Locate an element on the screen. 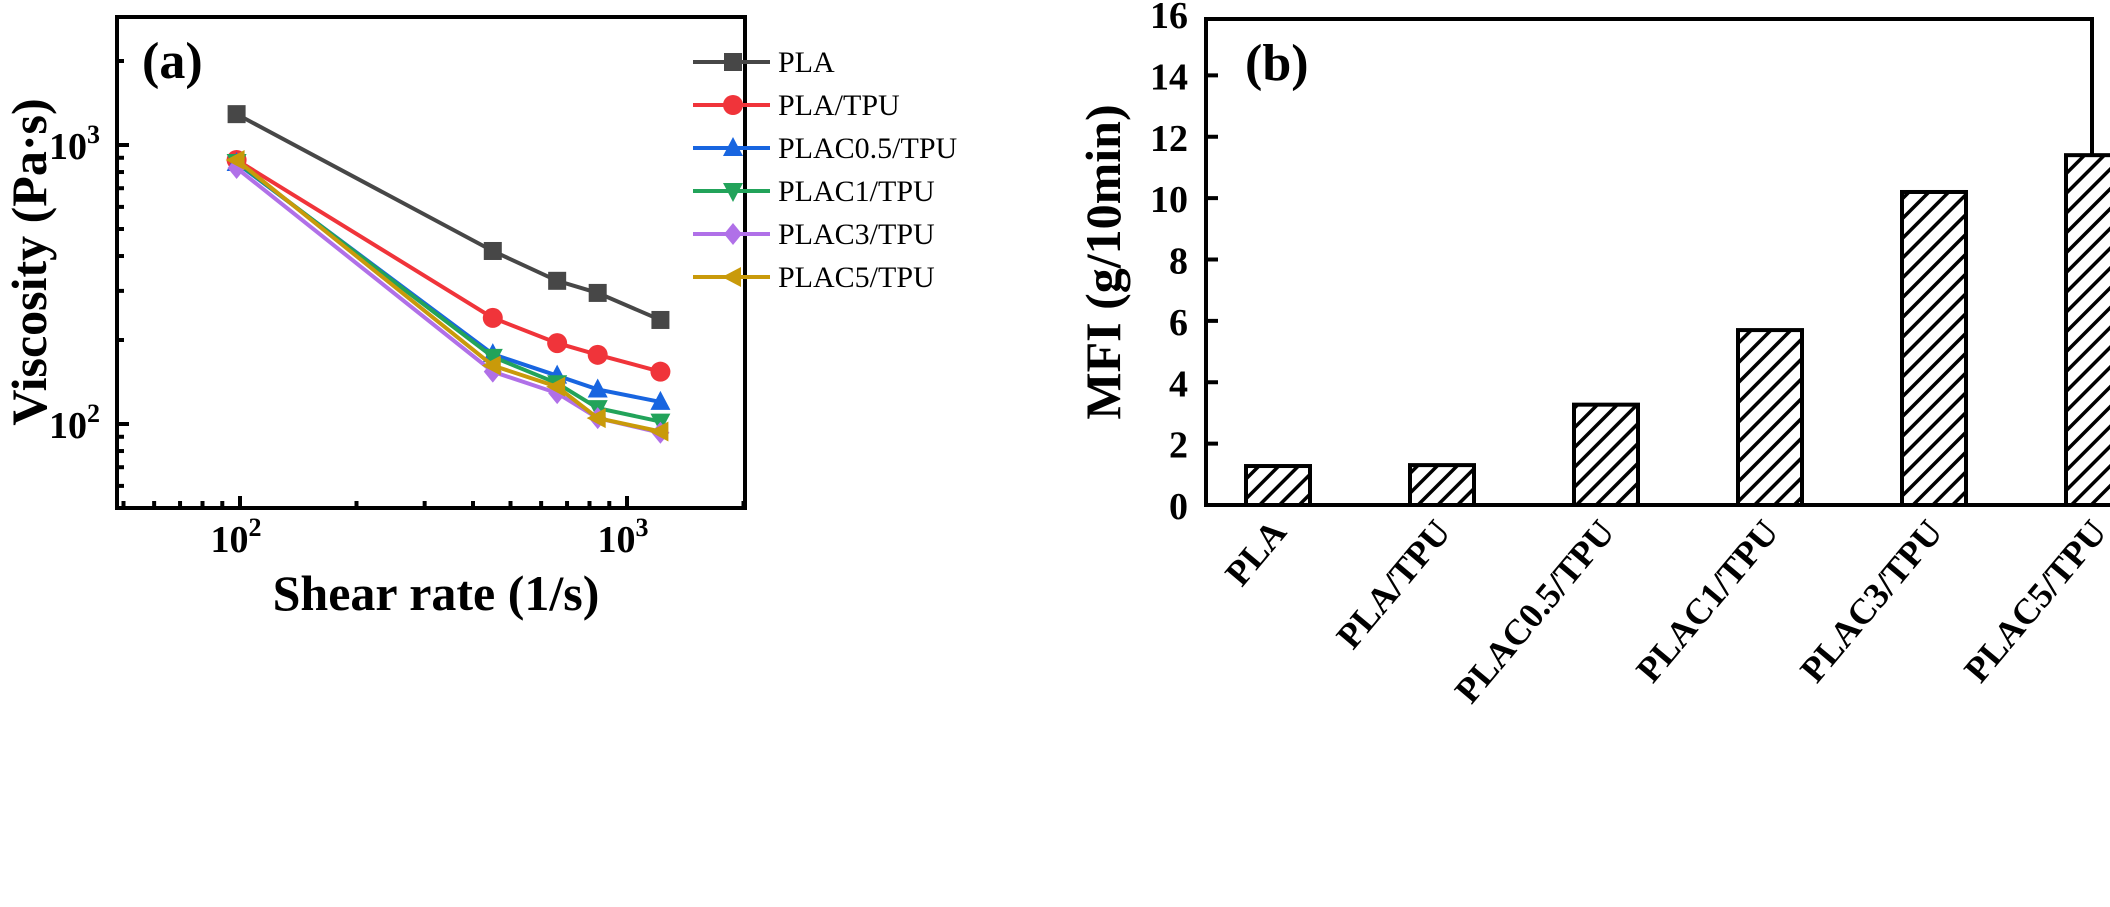 The height and width of the screenshot is (907, 2110). series-plac5-tpu is located at coordinates (447, 295).